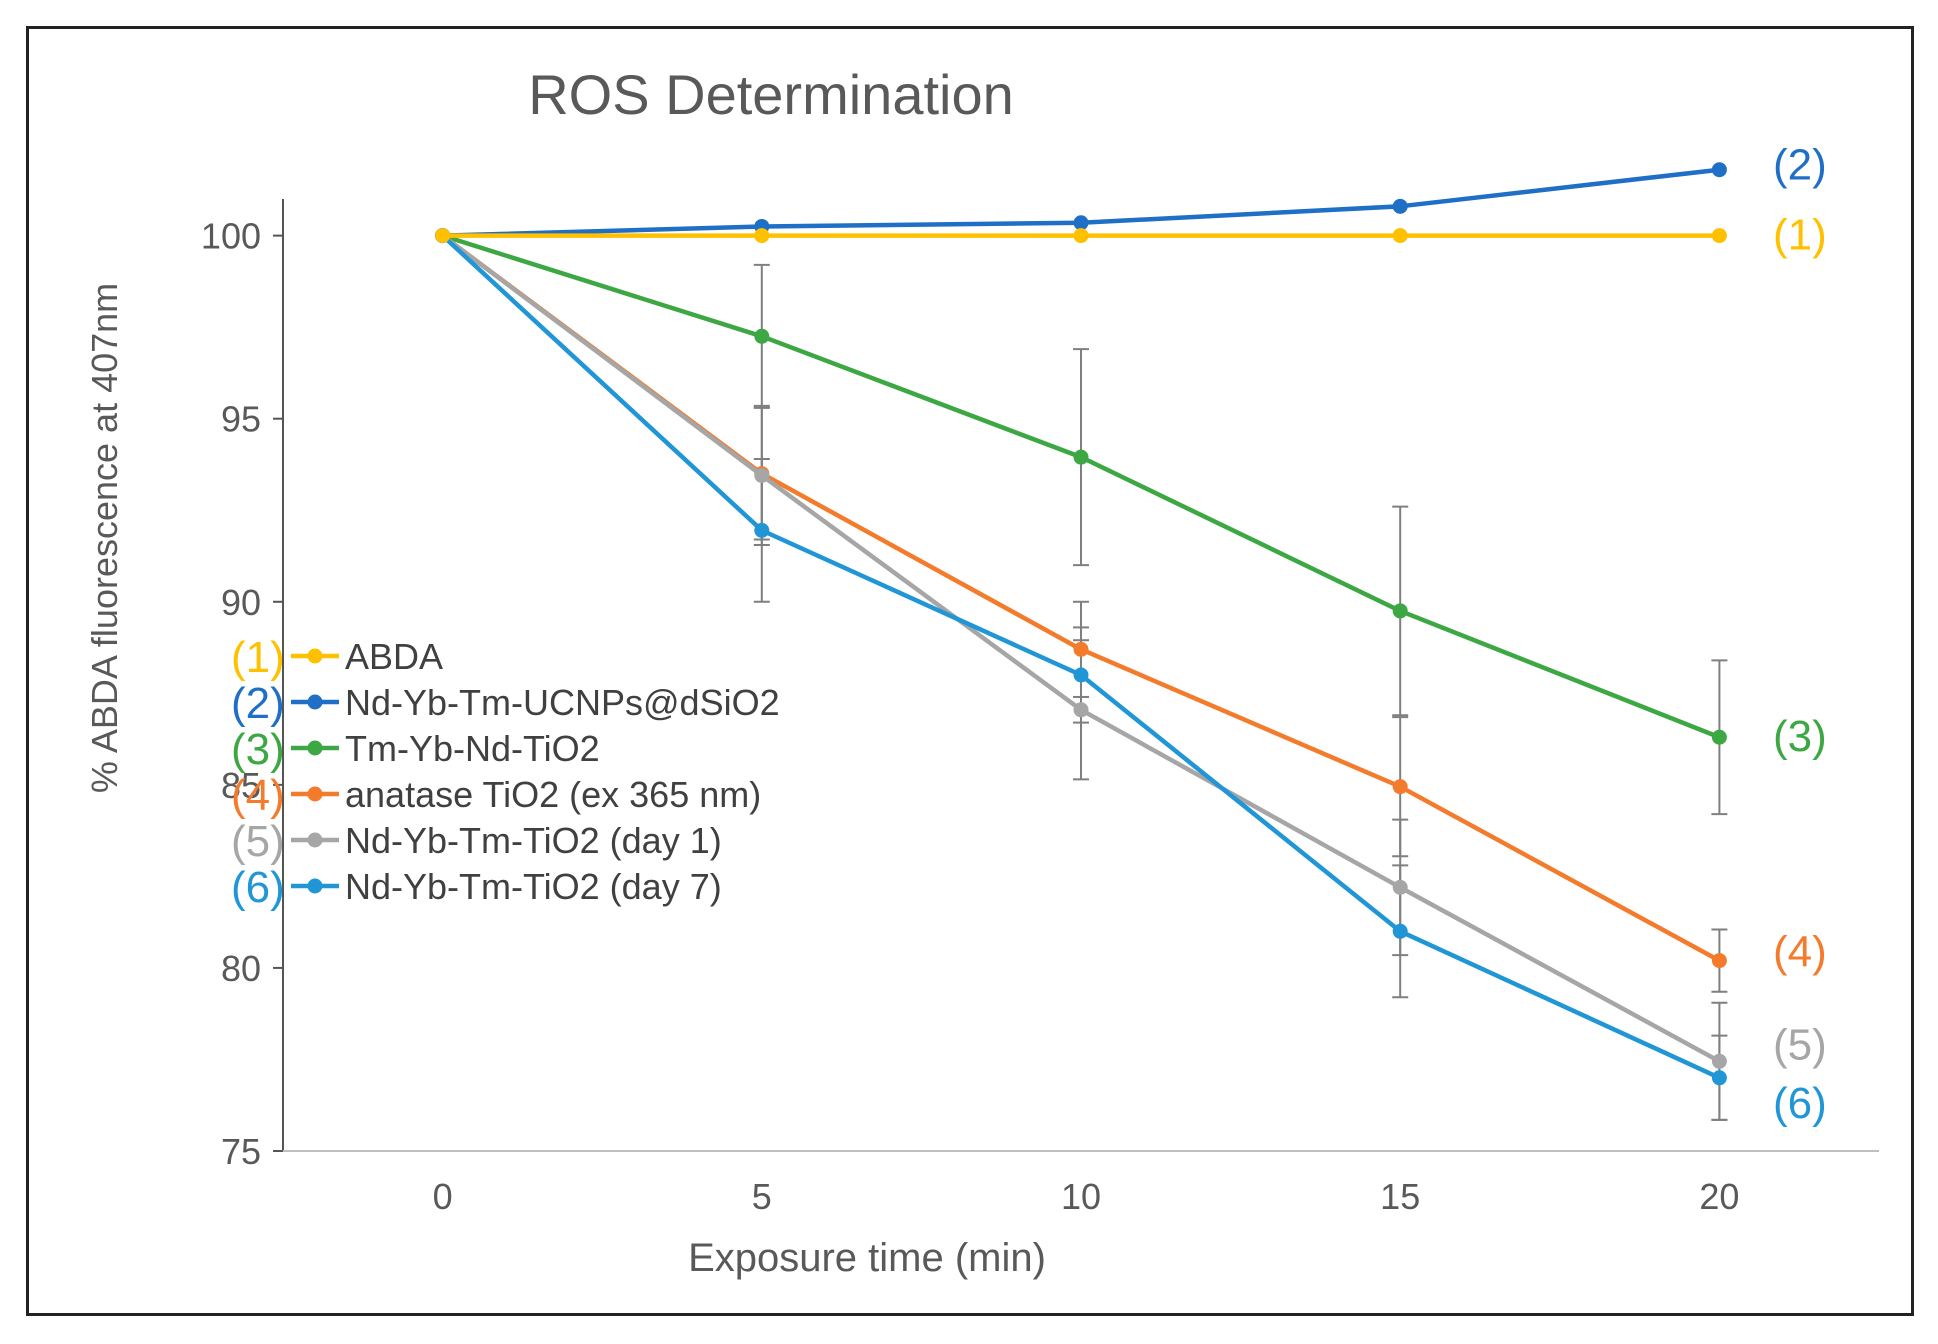  I want to click on x-tick-label: 15, so click(1400, 1196).